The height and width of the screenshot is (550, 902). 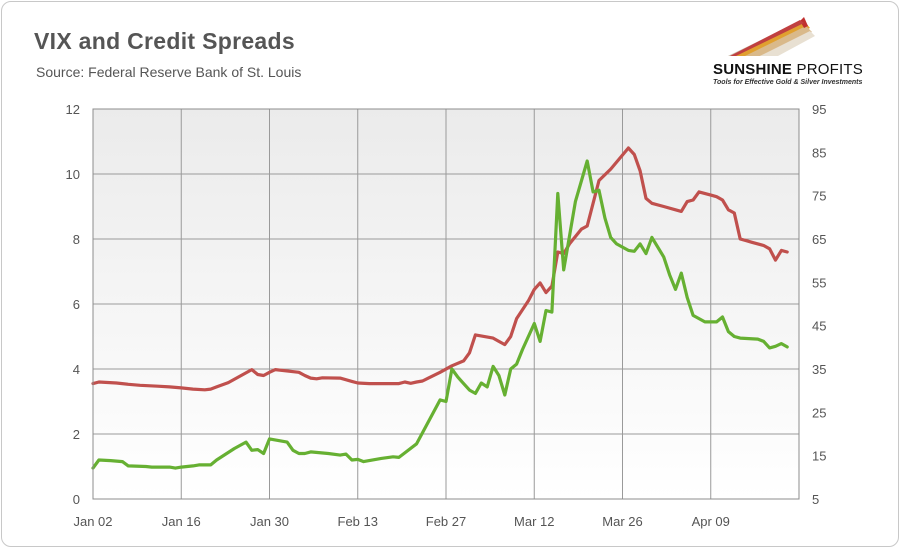 I want to click on x-tick-label: Jan 16, so click(x=181, y=521).